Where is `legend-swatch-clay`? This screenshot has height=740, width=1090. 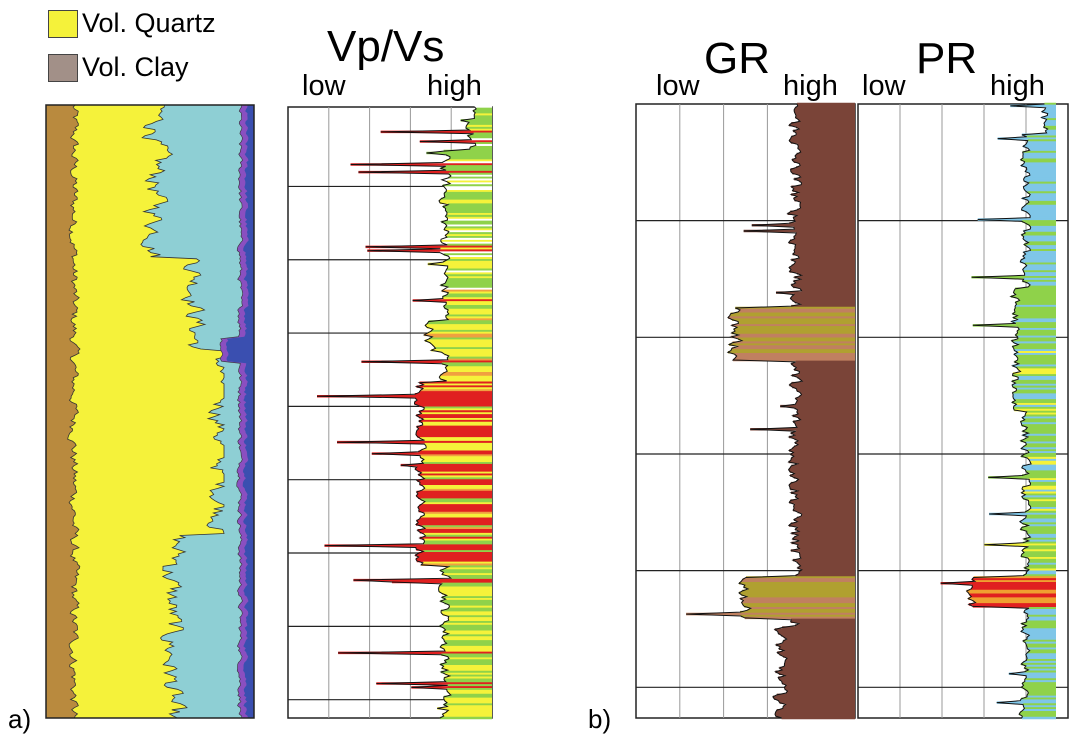 legend-swatch-clay is located at coordinates (63, 68).